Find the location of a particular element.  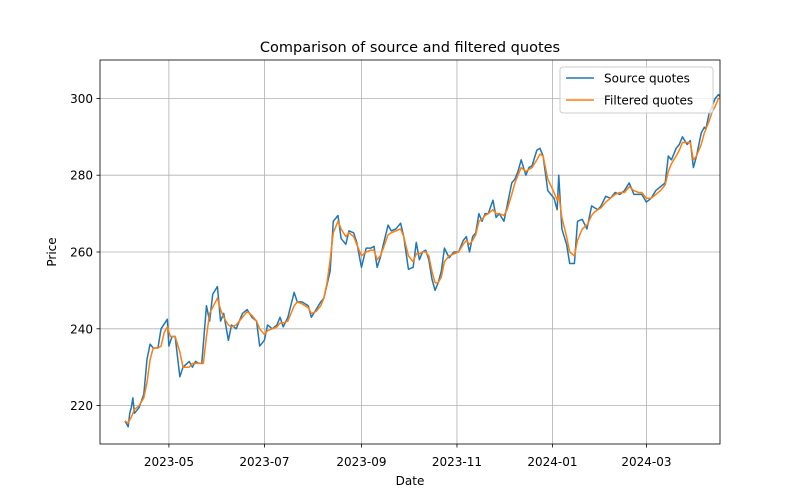

legend: Source quotes Filtered quotes is located at coordinates (636, 90).